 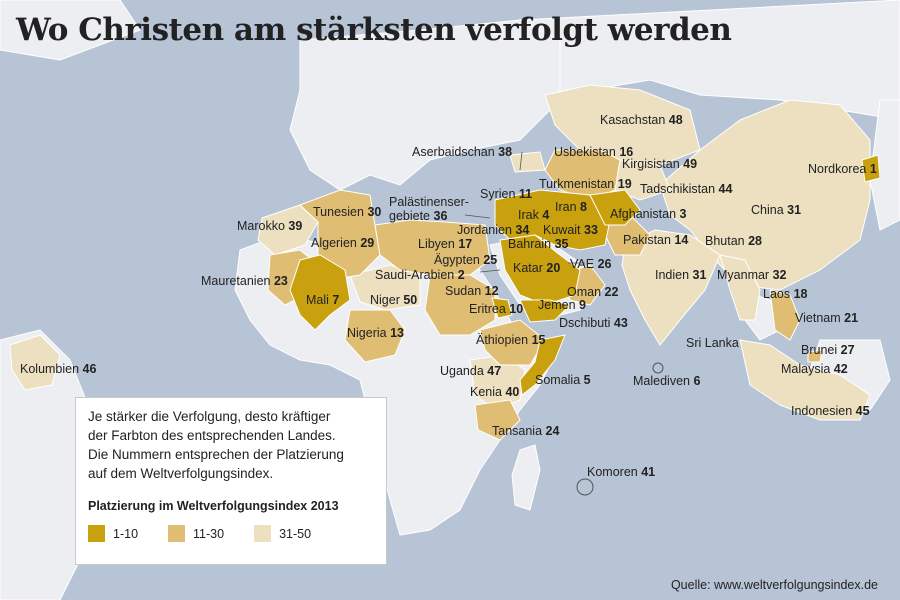 What do you see at coordinates (58, 369) in the screenshot?
I see `country-name: Kolumbien 46` at bounding box center [58, 369].